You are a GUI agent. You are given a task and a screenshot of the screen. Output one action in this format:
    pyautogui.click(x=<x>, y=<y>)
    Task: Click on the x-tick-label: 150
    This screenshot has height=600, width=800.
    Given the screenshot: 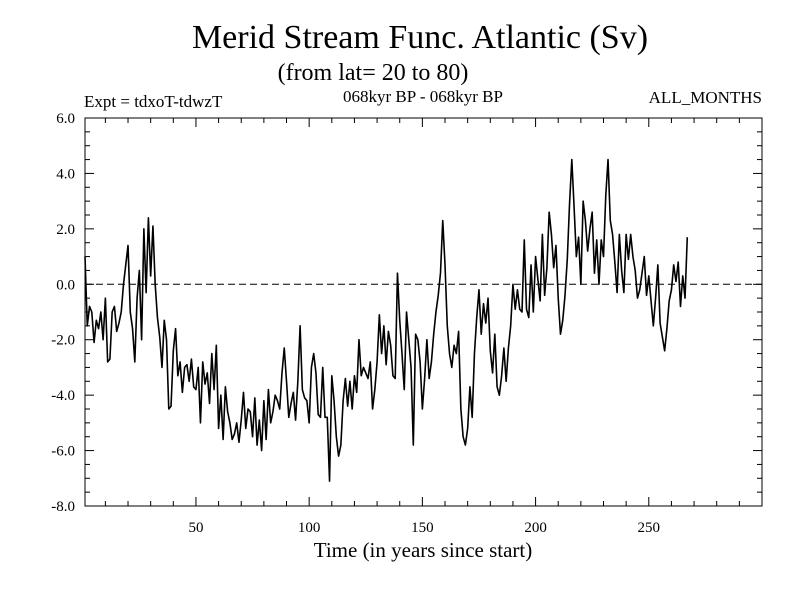 What is the action you would take?
    pyautogui.click(x=422, y=528)
    